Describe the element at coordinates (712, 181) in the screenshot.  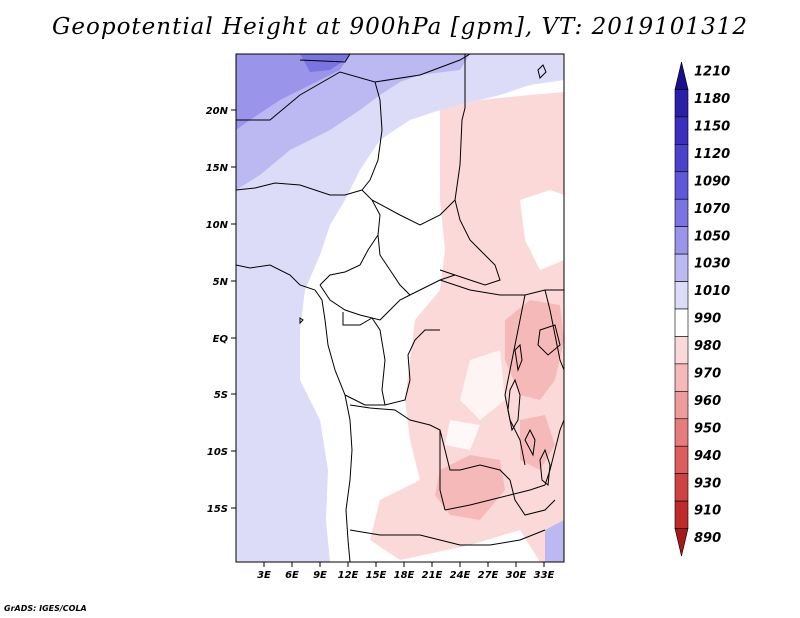
I see `colorbar-label: 1090` at that location.